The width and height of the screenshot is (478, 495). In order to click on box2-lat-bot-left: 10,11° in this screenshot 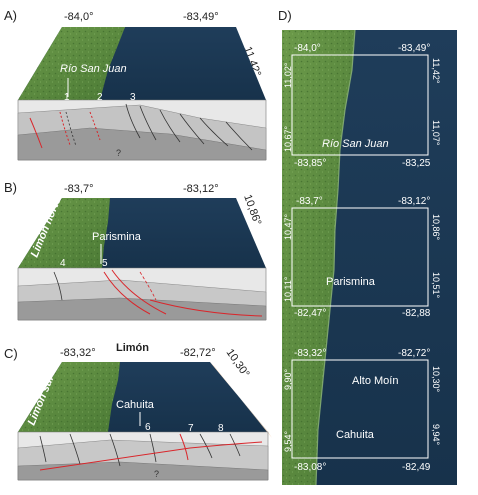, I will do `click(288, 289)`.